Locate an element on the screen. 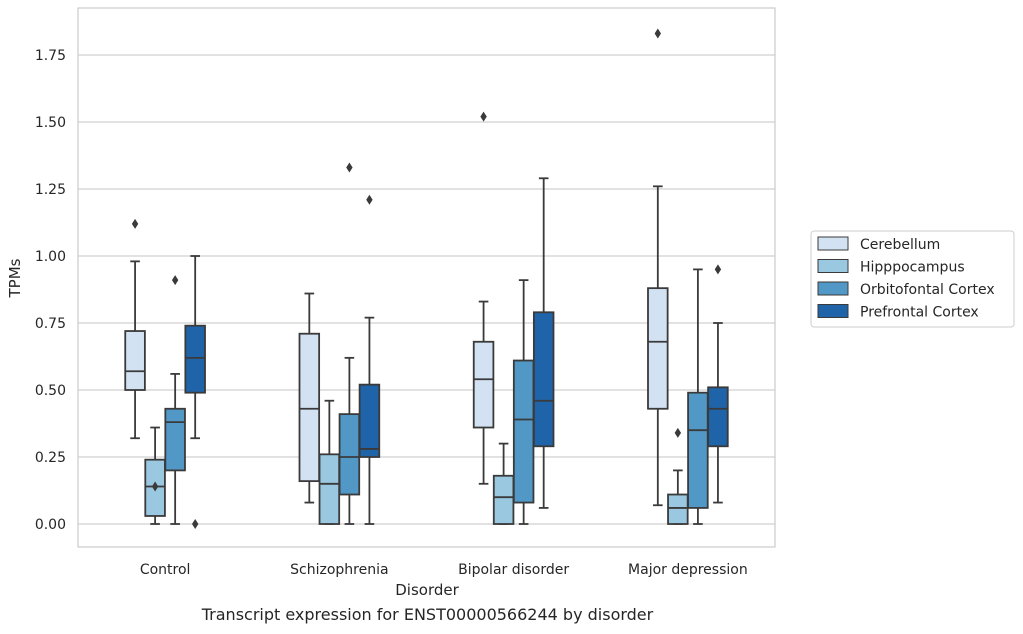  x-tick-label: Major depression is located at coordinates (688, 570).